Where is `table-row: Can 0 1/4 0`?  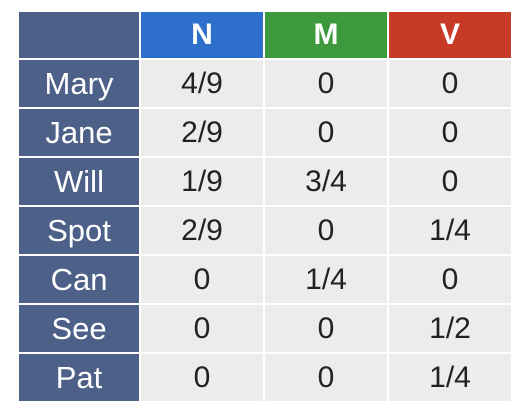 table-row: Can 0 1/4 0 is located at coordinates (265, 279).